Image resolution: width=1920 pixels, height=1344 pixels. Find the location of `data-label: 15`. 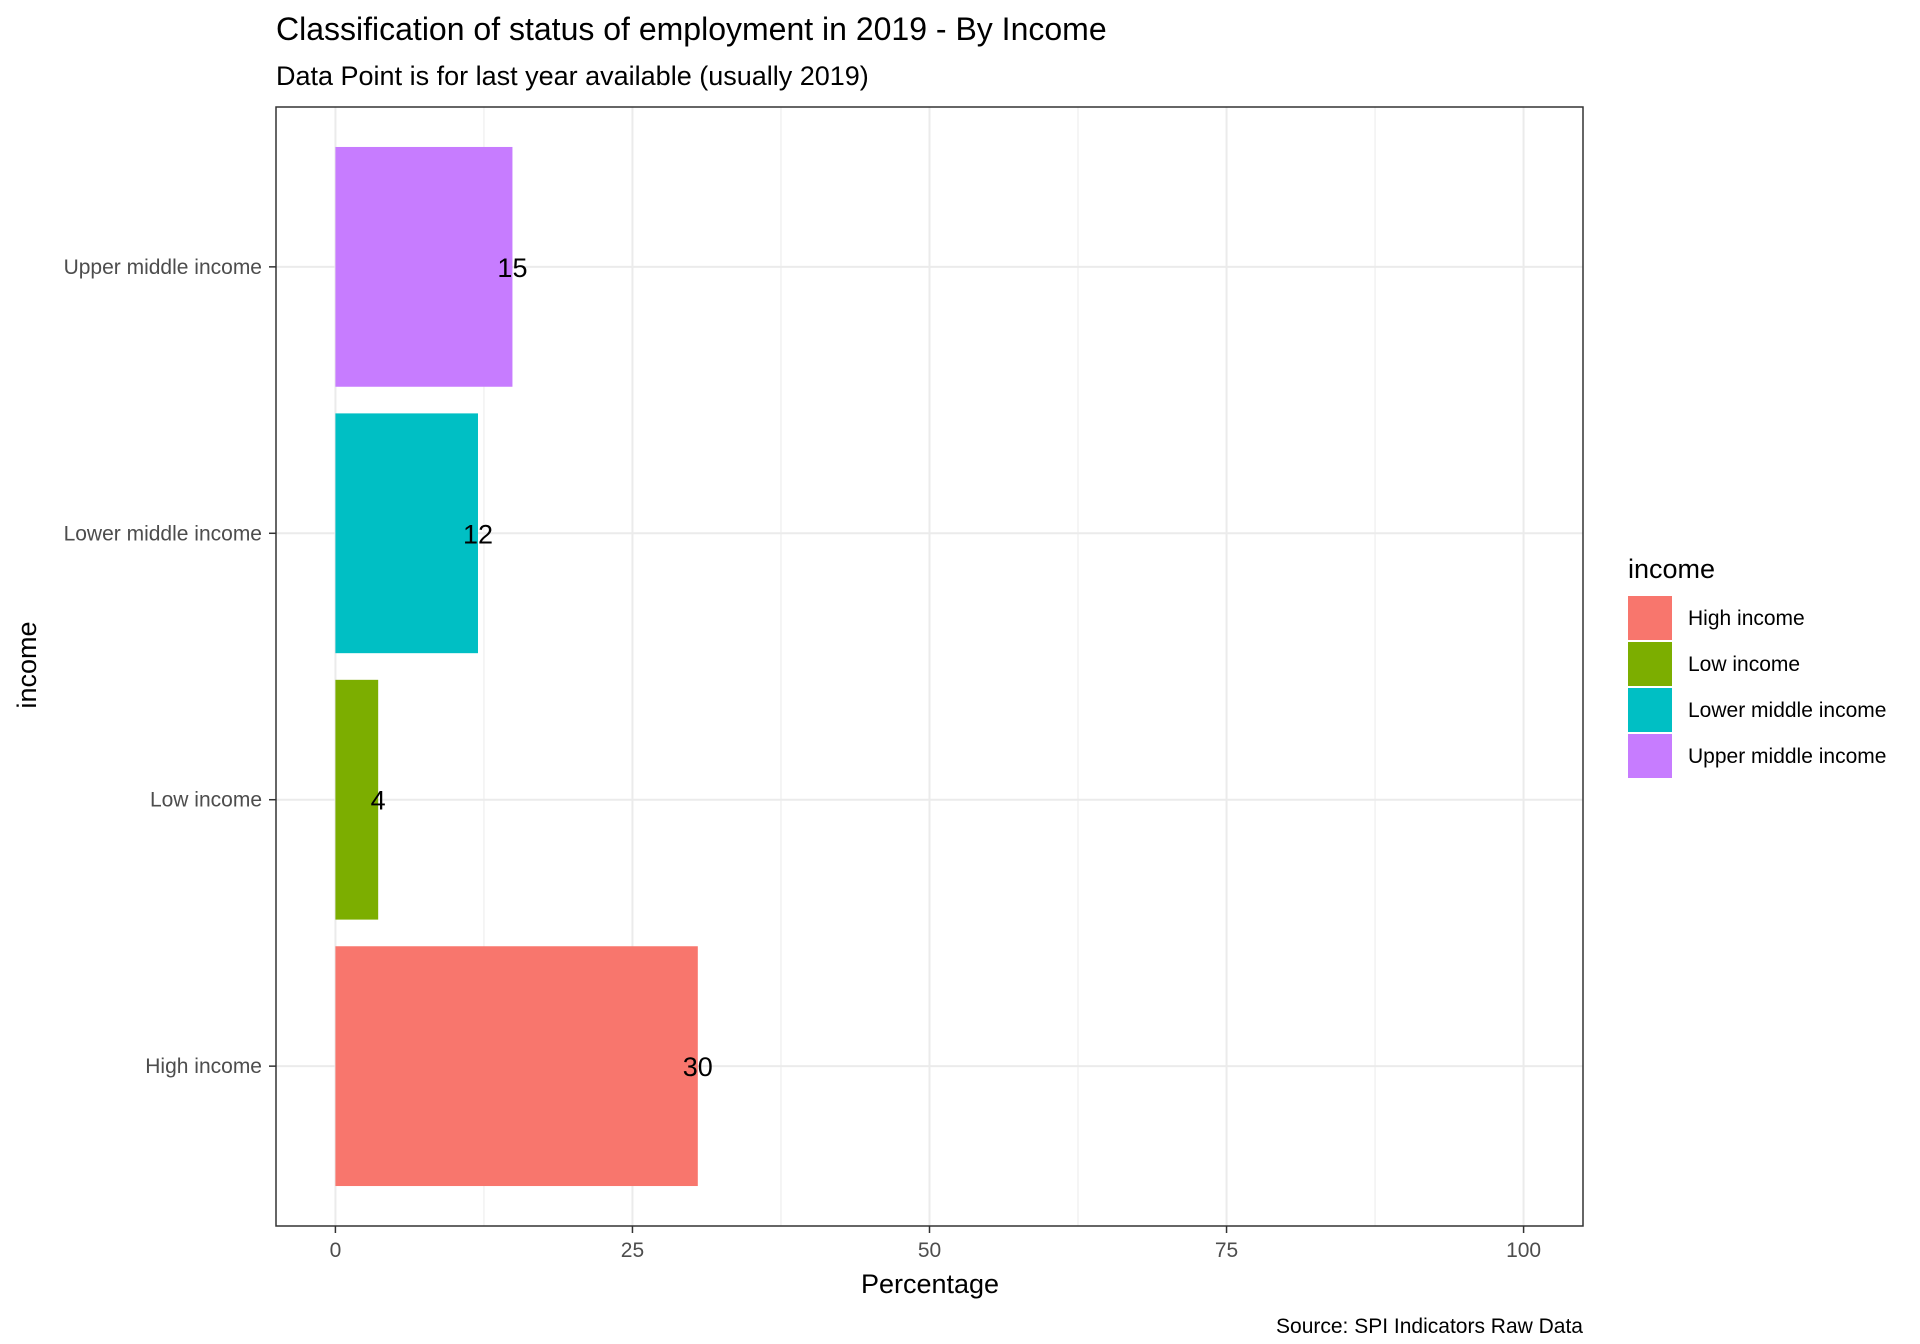

data-label: 15 is located at coordinates (512, 268).